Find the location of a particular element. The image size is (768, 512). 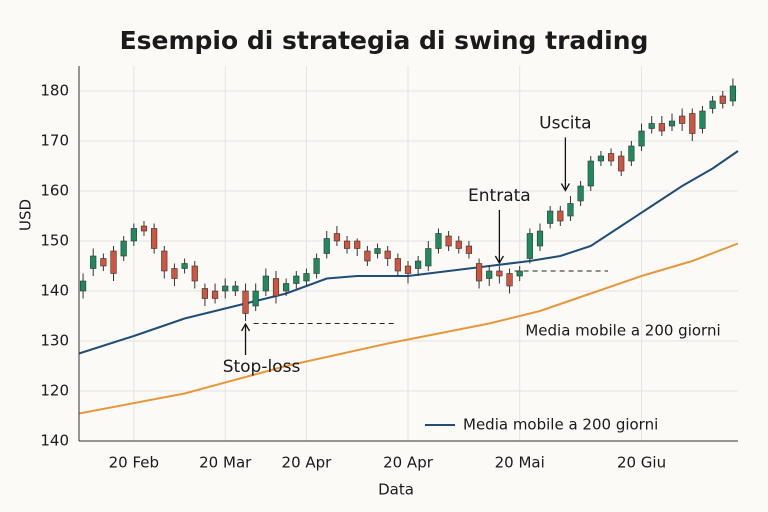

x-tick-label: 20 Mar is located at coordinates (225, 463).